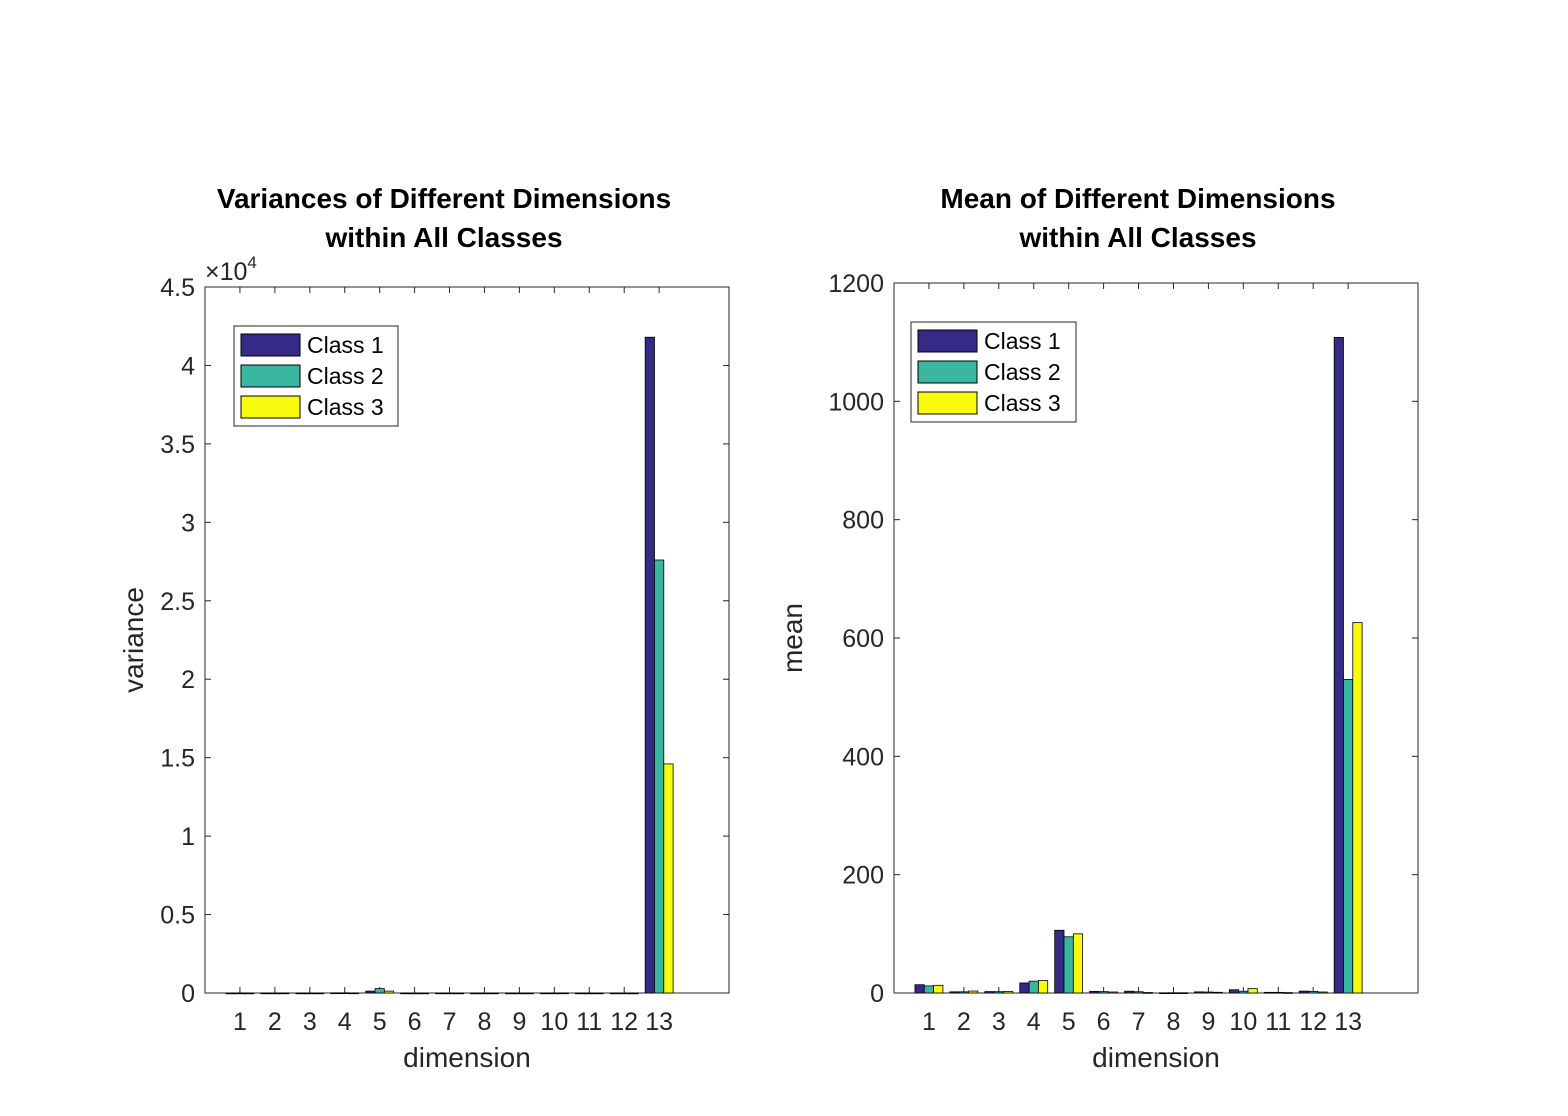 The height and width of the screenshot is (1116, 1568). Describe the element at coordinates (1104, 1022) in the screenshot. I see `x-tick-label: 6` at that location.